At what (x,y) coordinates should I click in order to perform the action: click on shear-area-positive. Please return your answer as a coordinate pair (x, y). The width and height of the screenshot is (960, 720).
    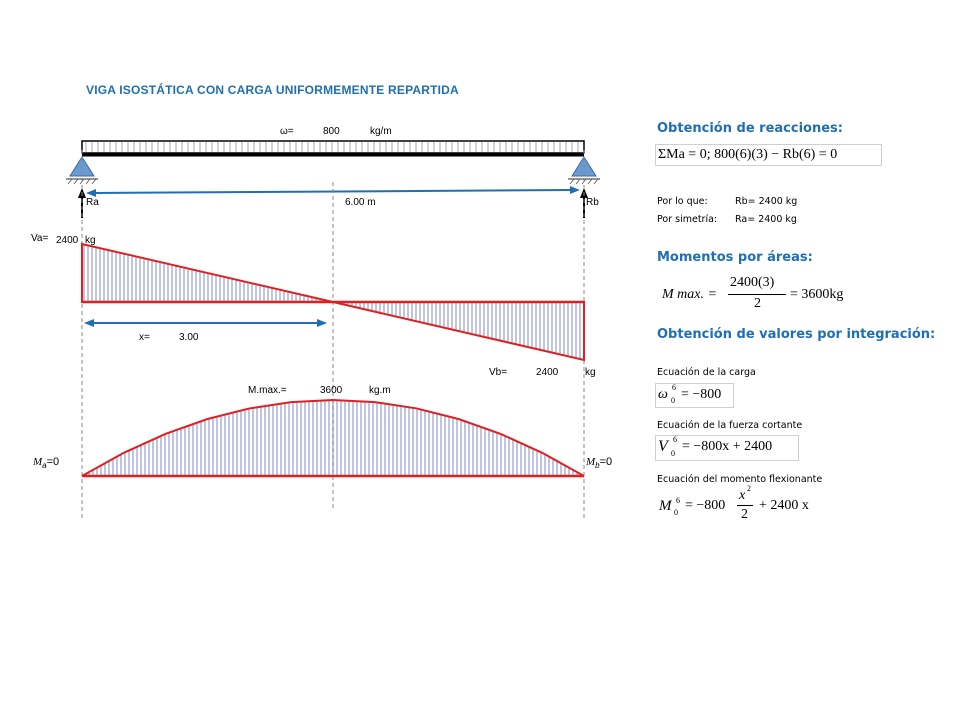
    Looking at the image, I should click on (207, 272).